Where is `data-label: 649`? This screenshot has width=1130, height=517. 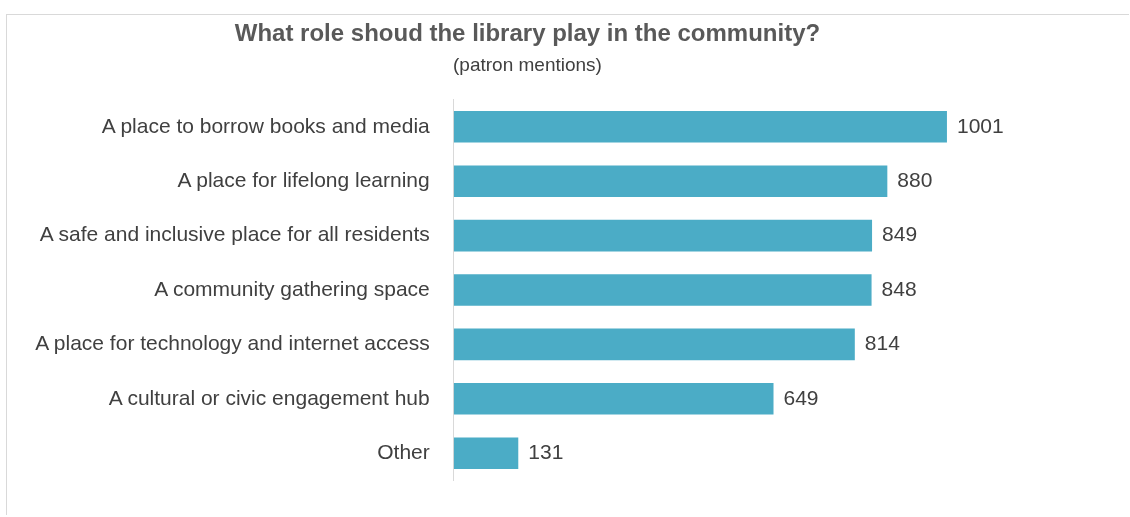 data-label: 649 is located at coordinates (801, 397).